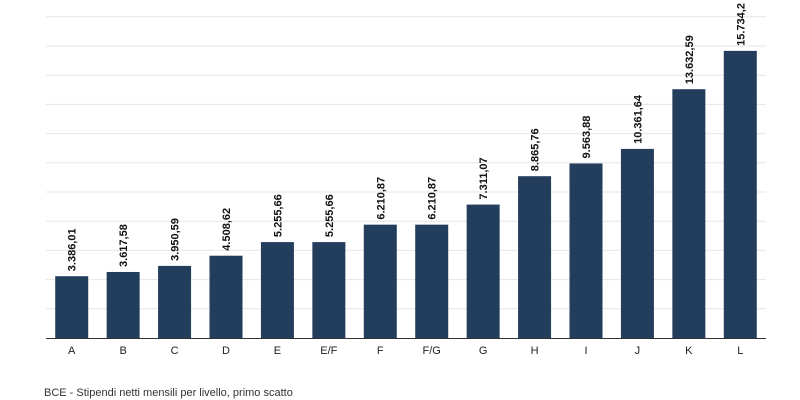 This screenshot has width=800, height=400. Describe the element at coordinates (277, 351) in the screenshot. I see `x-tick-label: E` at that location.